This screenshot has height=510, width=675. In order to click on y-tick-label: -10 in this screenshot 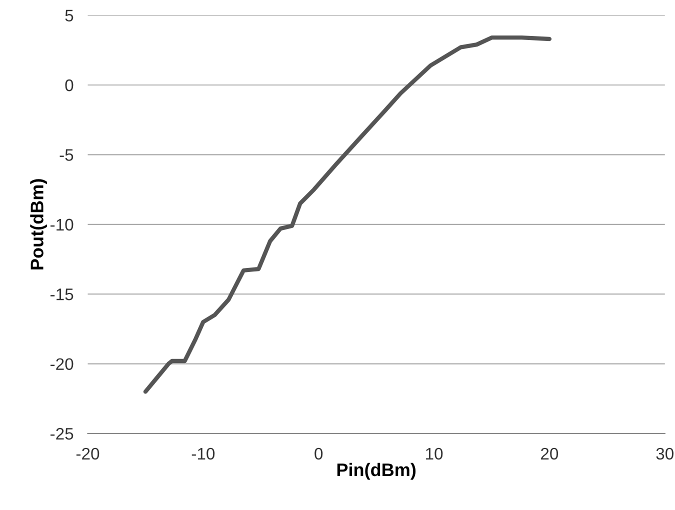, I will do `click(62, 224)`.